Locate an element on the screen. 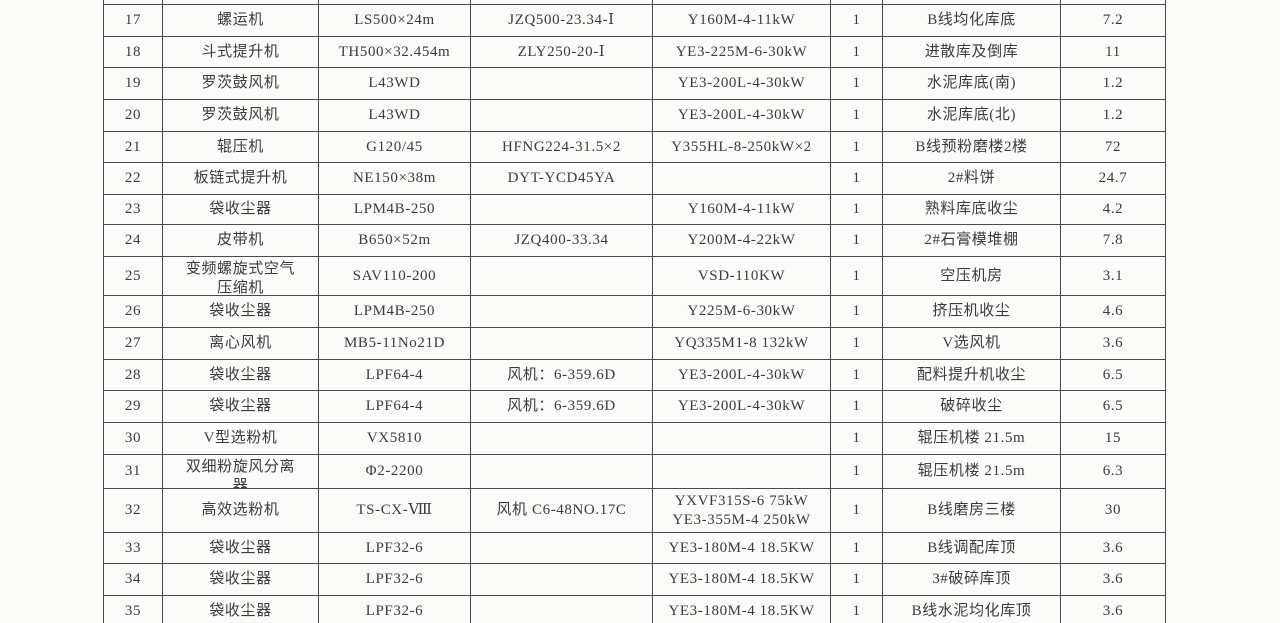 The height and width of the screenshot is (623, 1280). cell-motor: YXVF315S-6 75kW YE3-355M-4 250kW is located at coordinates (741, 510).